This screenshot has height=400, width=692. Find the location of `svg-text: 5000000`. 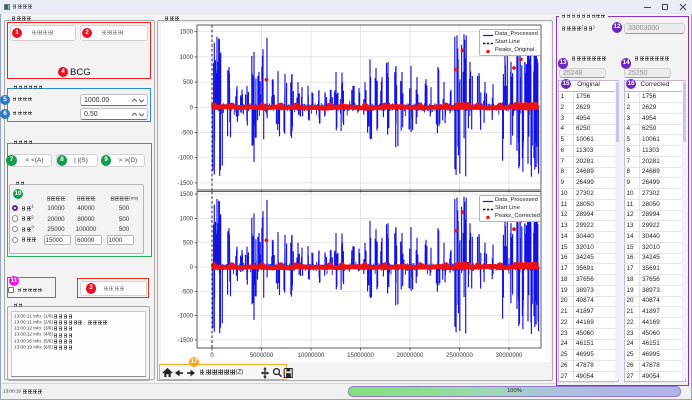

svg-text: 5000000 is located at coordinates (262, 356).